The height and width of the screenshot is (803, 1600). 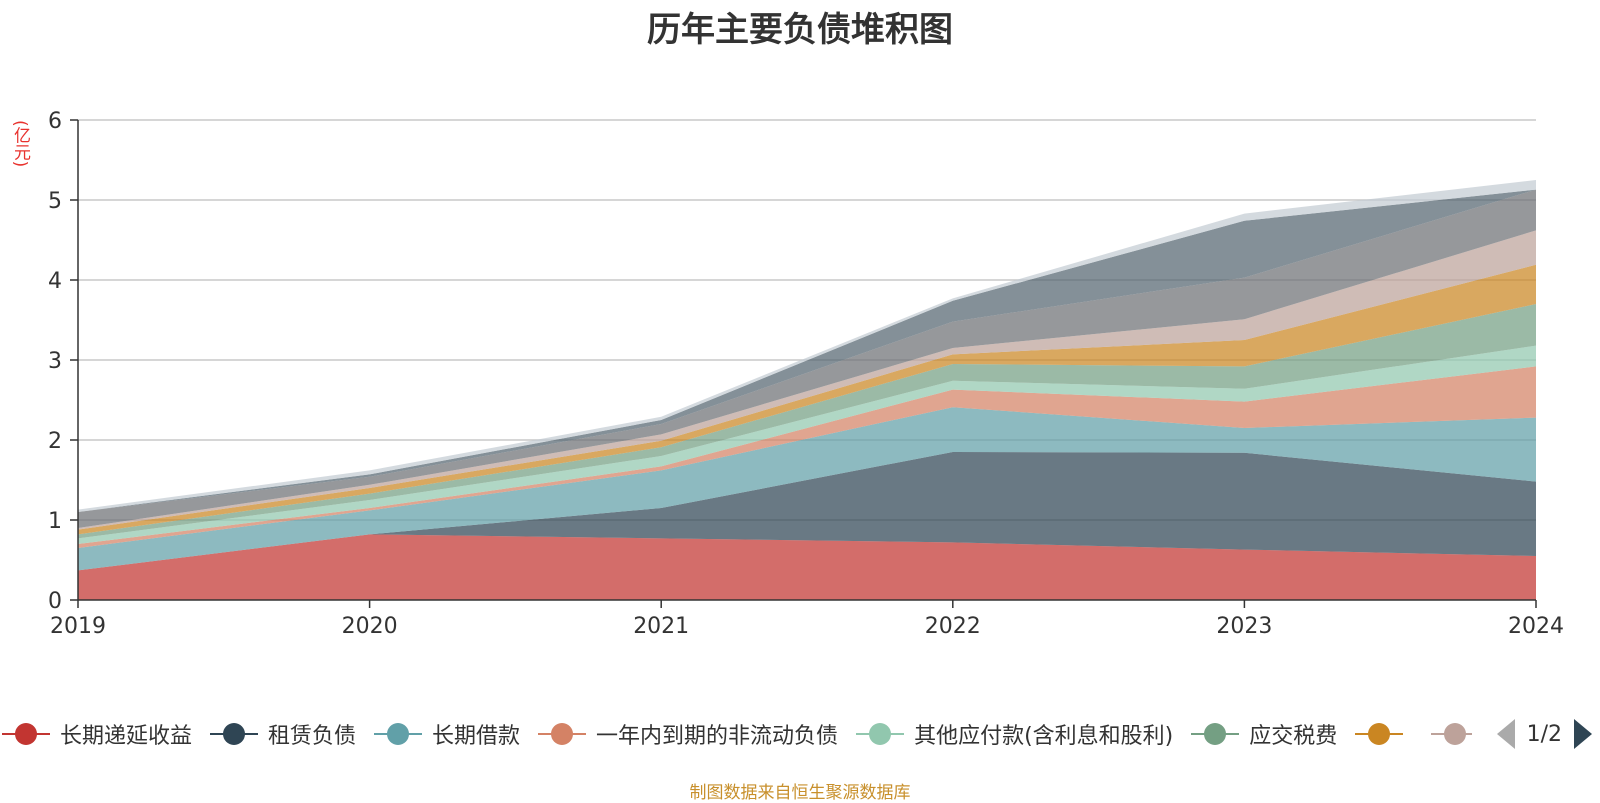 I want to click on legend-pager: 1/2, so click(x=1544, y=734).